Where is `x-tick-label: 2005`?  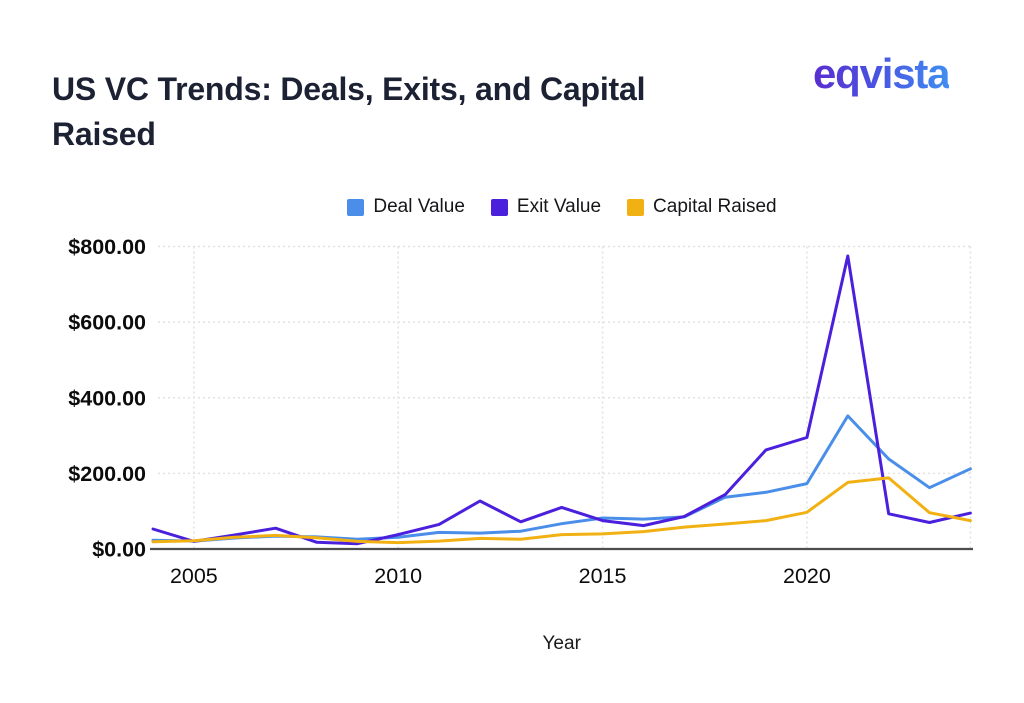 x-tick-label: 2005 is located at coordinates (194, 576).